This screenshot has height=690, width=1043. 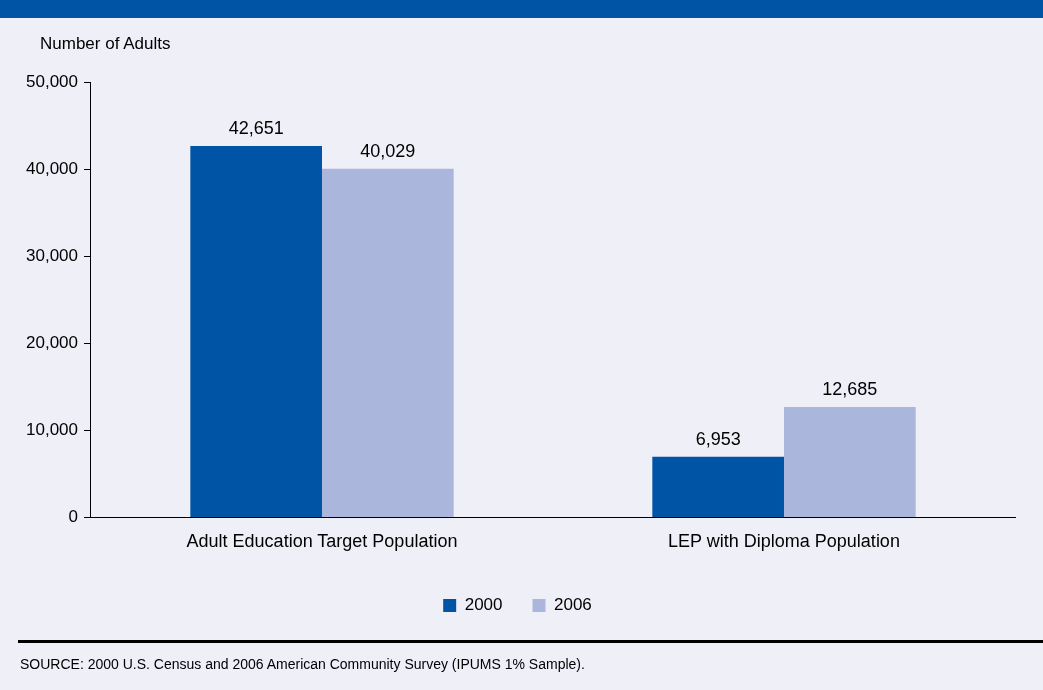 What do you see at coordinates (52, 168) in the screenshot?
I see `y-tick-label: 40,000` at bounding box center [52, 168].